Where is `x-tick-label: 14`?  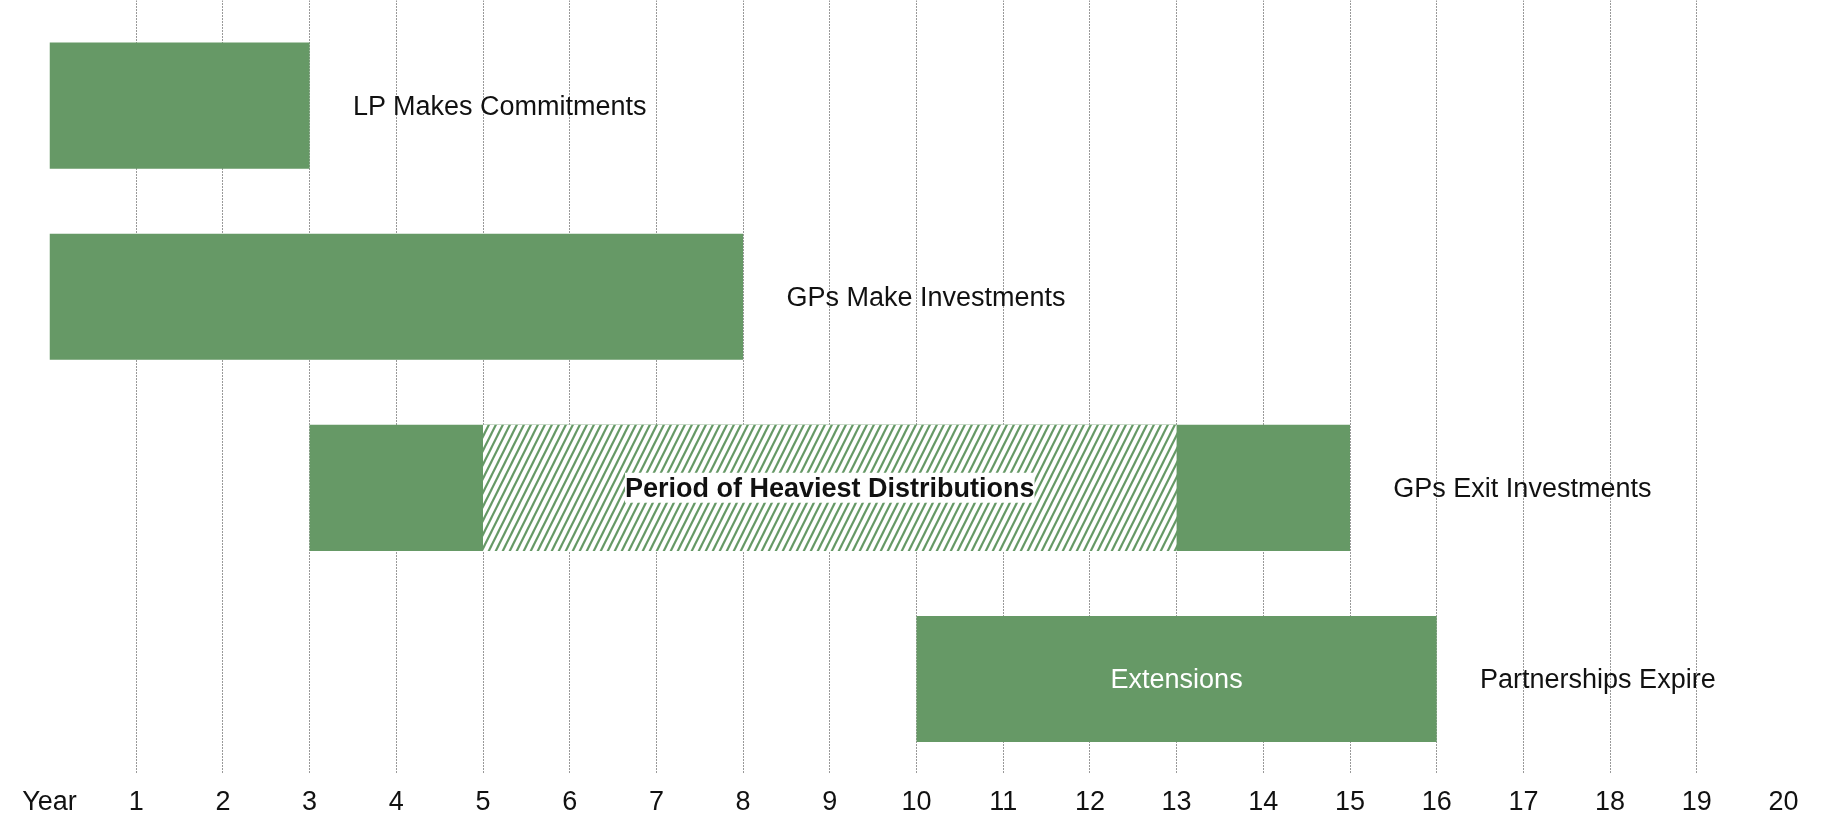 x-tick-label: 14 is located at coordinates (1263, 800).